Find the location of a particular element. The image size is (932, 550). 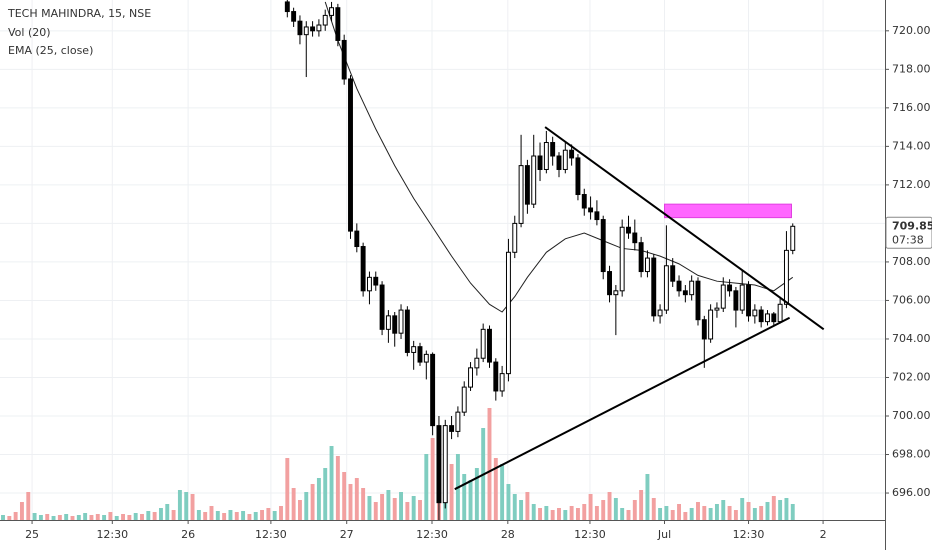

y-tick-label: 712.00 is located at coordinates (911, 184).